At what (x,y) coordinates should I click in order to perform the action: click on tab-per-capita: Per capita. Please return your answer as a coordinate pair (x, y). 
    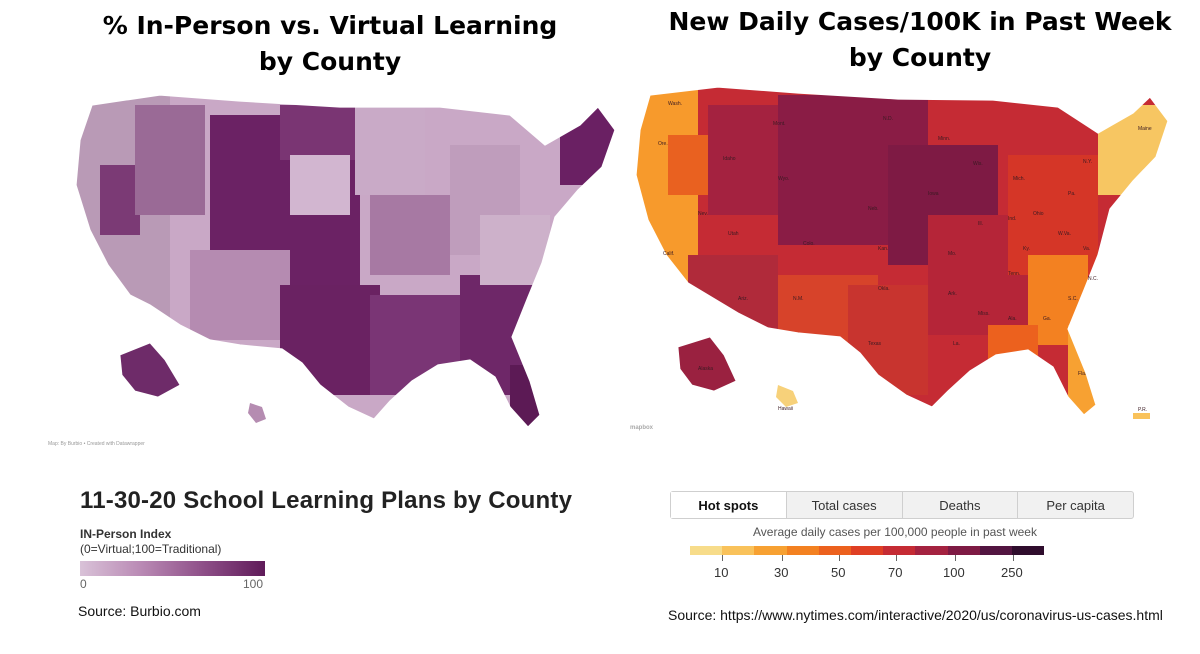
    Looking at the image, I should click on (1075, 505).